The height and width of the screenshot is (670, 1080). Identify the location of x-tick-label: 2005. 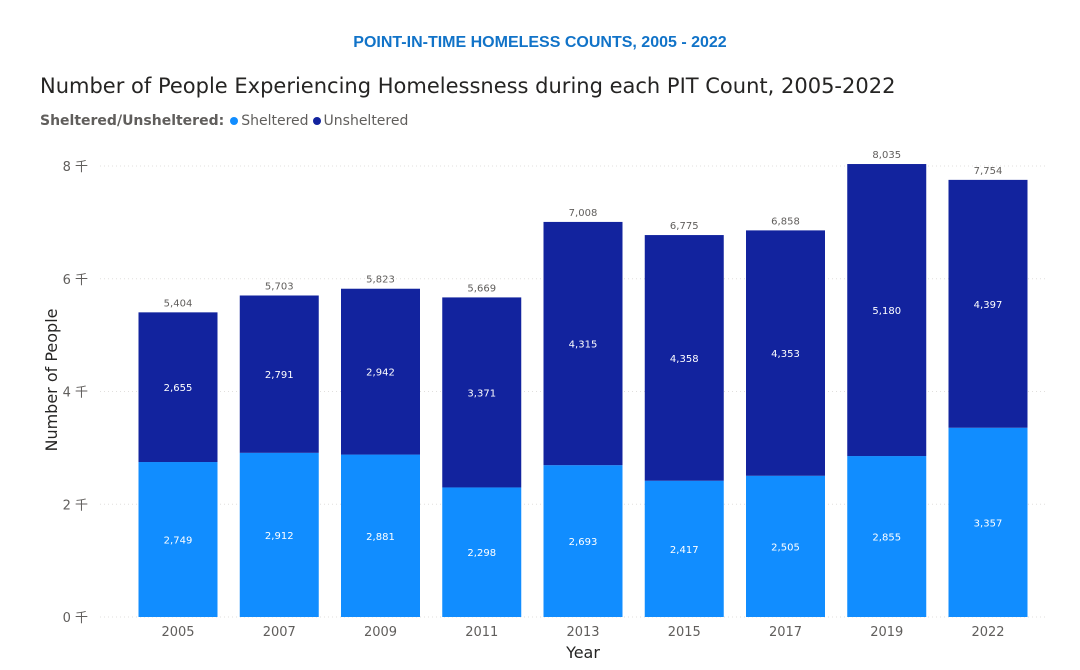
(177, 632).